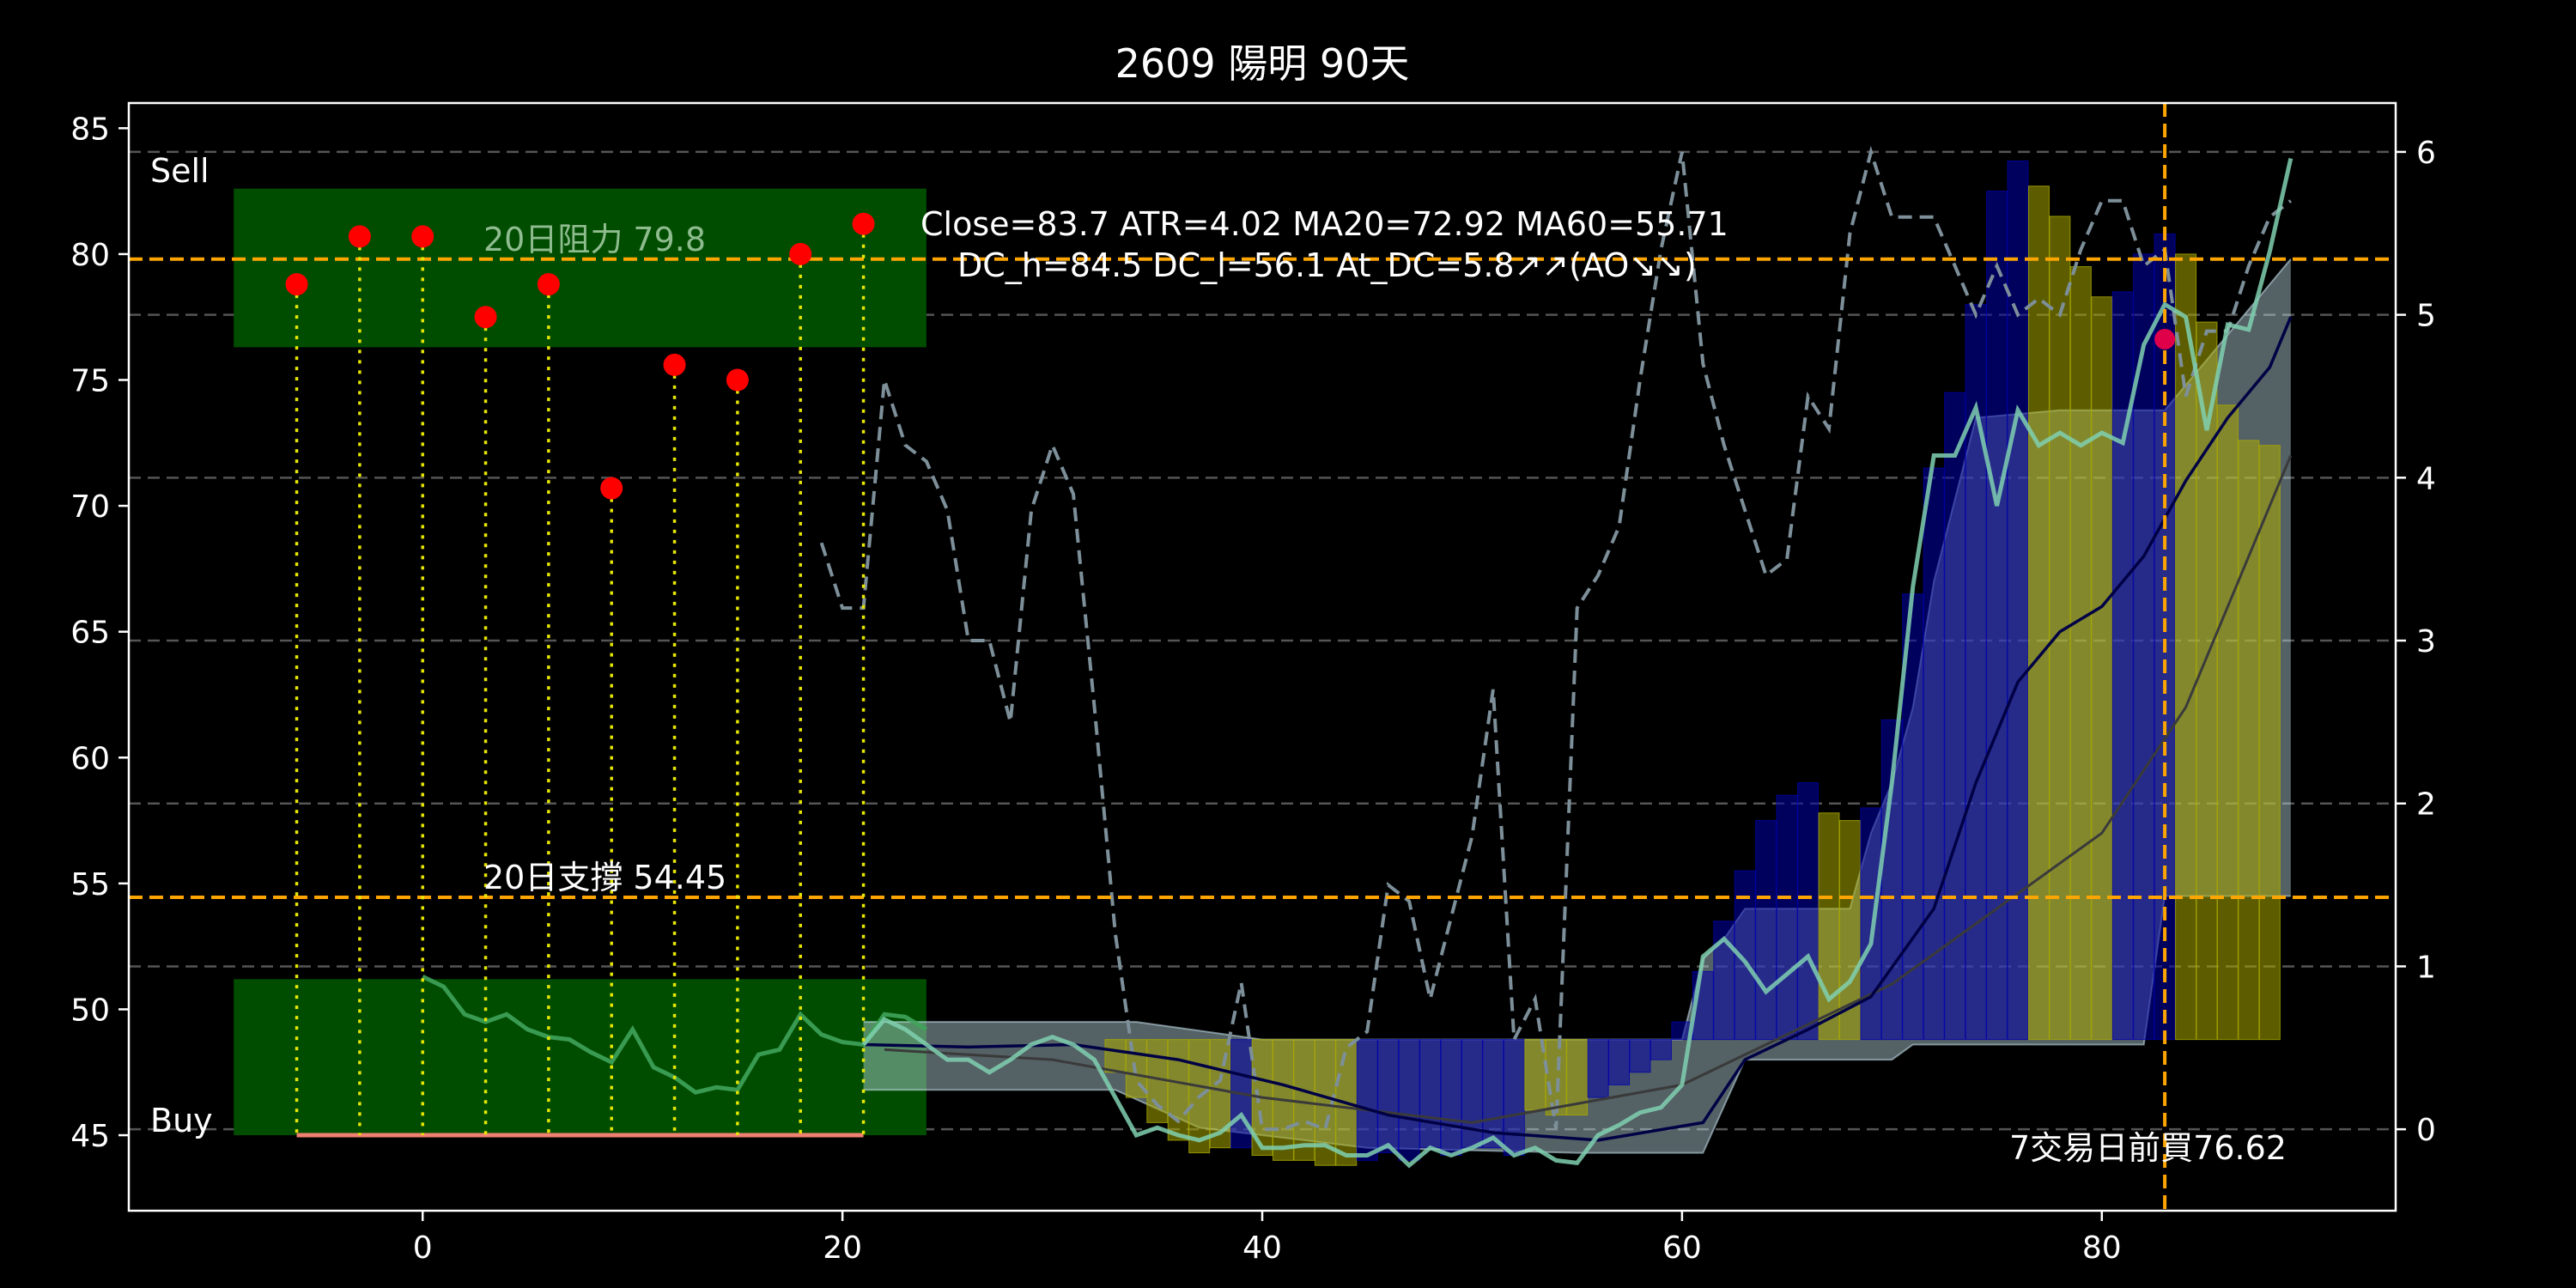 The width and height of the screenshot is (2576, 1288). I want to click on y2-tick-label: 0, so click(2426, 1130).